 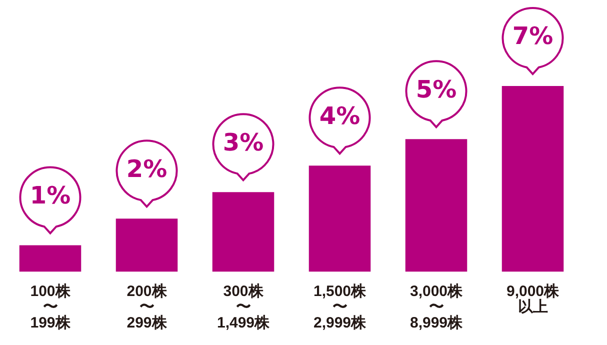 What do you see at coordinates (533, 36) in the screenshot?
I see `data-label: 7%` at bounding box center [533, 36].